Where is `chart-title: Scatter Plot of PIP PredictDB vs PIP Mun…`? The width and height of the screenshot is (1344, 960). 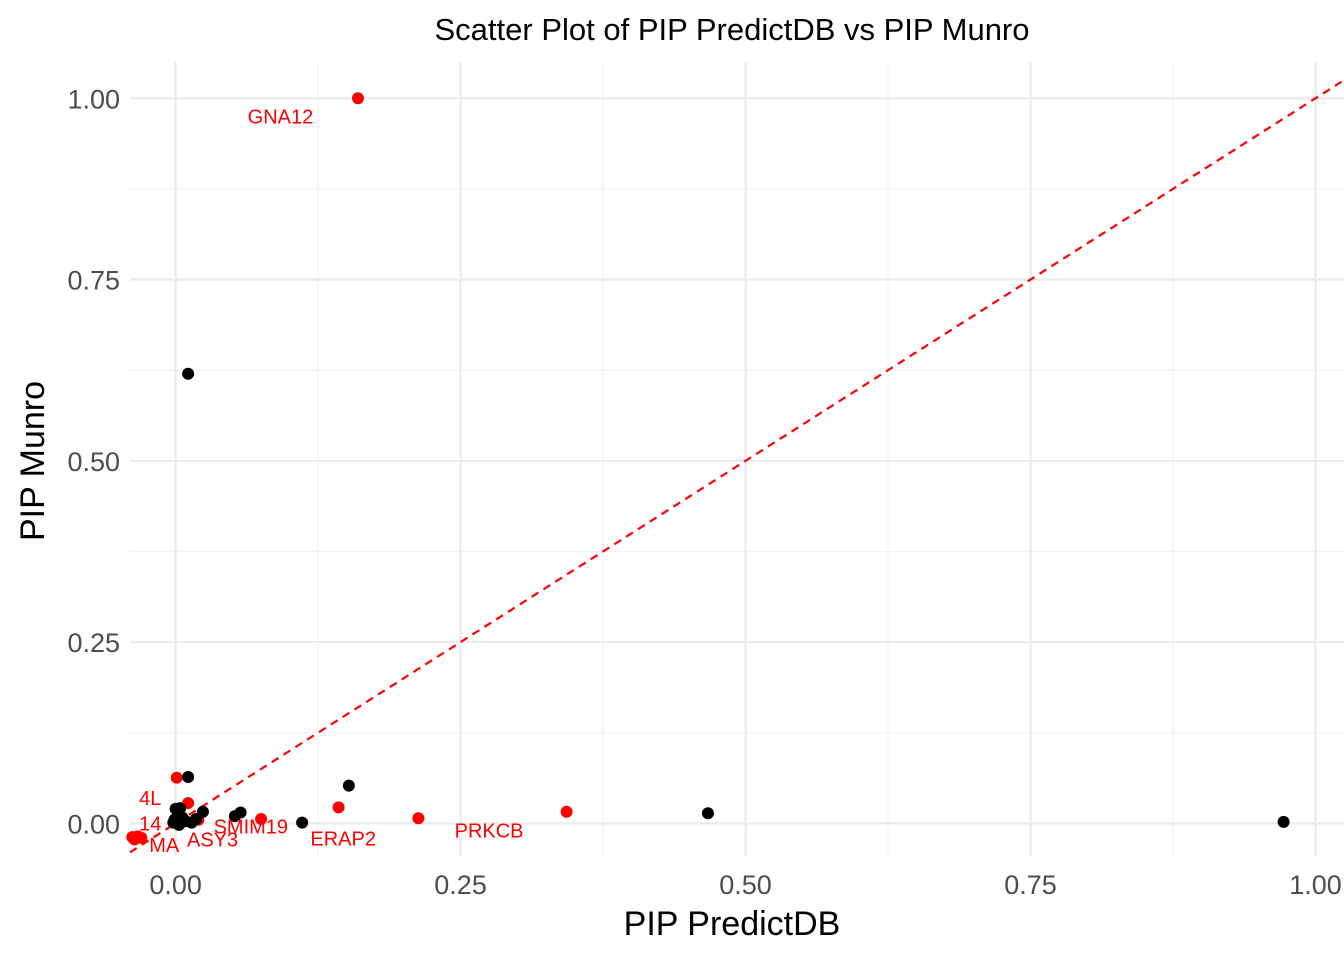 chart-title: Scatter Plot of PIP PredictDB vs PIP Mun… is located at coordinates (732, 29).